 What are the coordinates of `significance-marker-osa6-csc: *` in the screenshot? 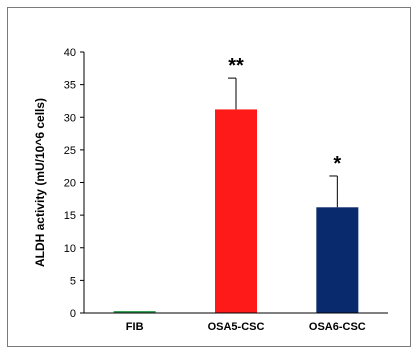 It's located at (337, 164).